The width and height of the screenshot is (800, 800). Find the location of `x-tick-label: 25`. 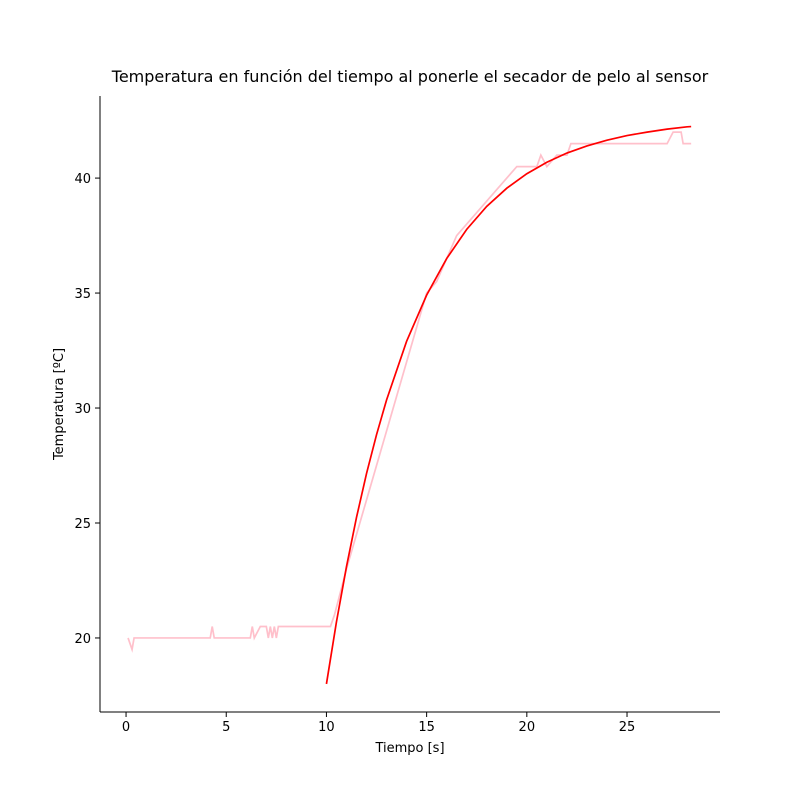

x-tick-label: 25 is located at coordinates (627, 727).